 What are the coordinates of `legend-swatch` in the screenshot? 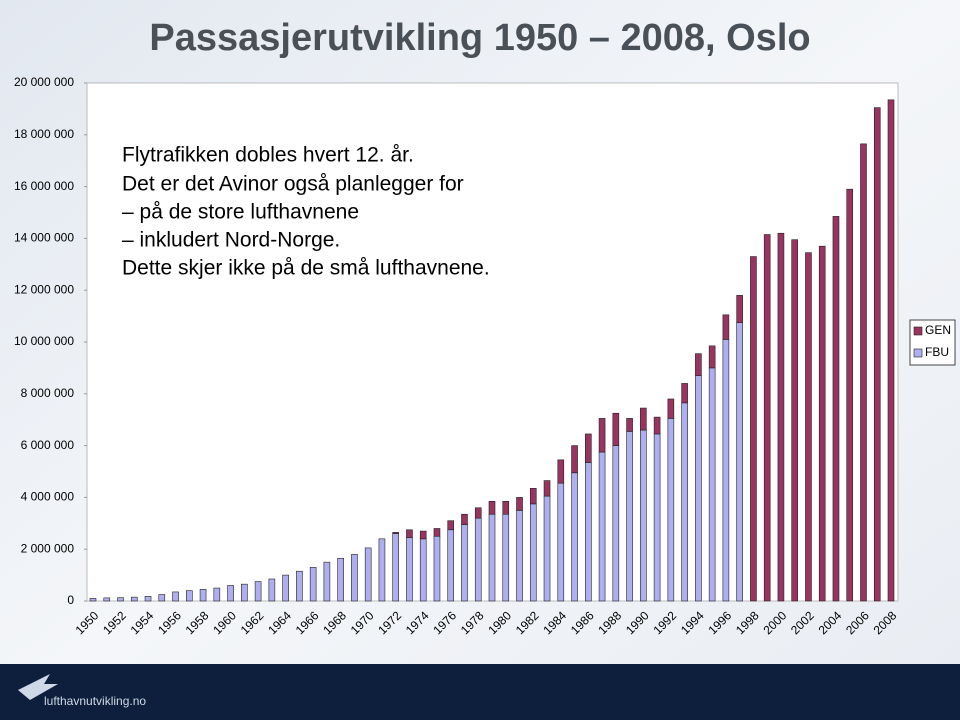 It's located at (918, 353).